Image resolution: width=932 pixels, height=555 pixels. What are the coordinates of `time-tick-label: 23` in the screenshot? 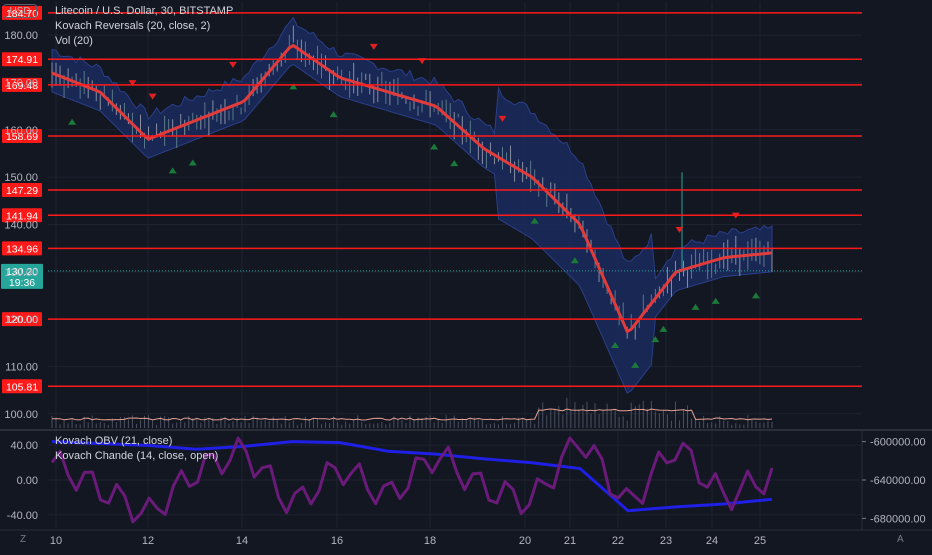 It's located at (666, 541).